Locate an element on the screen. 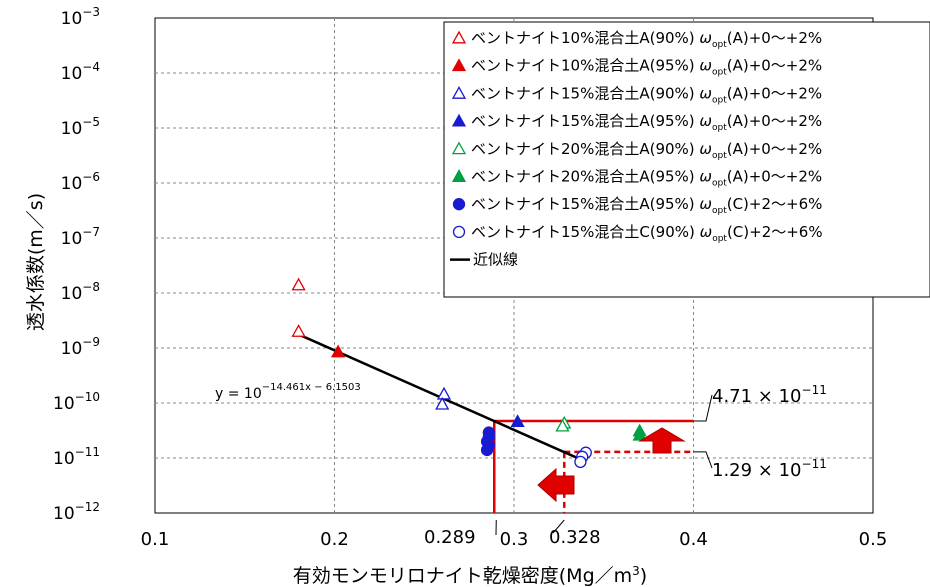 The width and height of the screenshot is (930, 587). annotation-x-left: 0.289 is located at coordinates (450, 537).